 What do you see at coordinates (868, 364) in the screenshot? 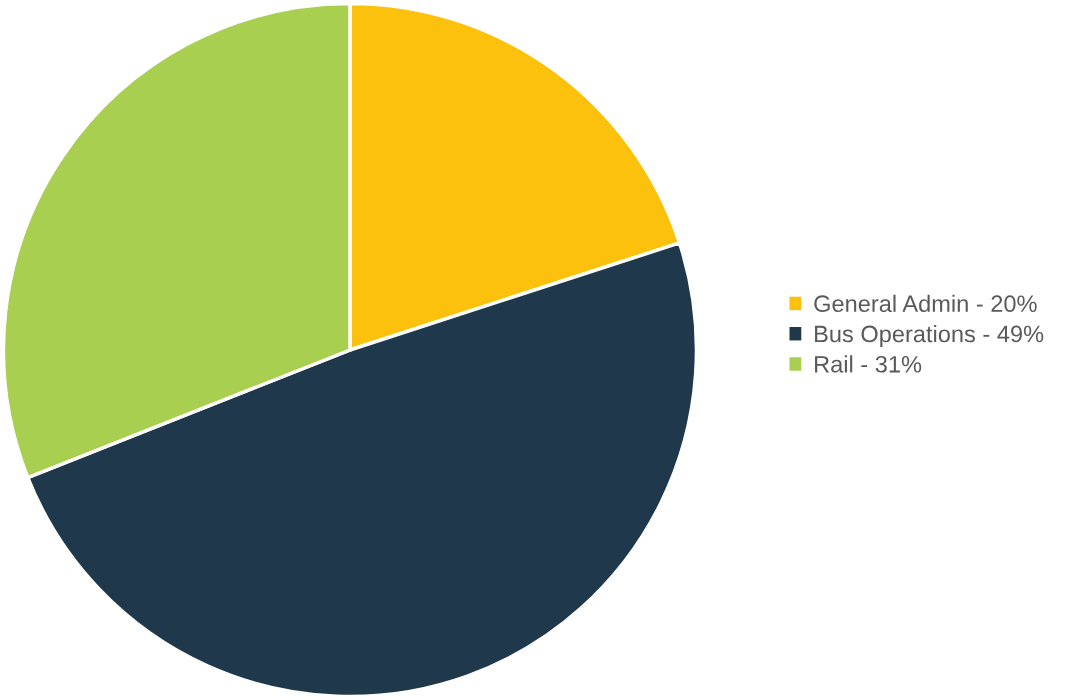
I see `legend-label: Rail - 31%` at bounding box center [868, 364].